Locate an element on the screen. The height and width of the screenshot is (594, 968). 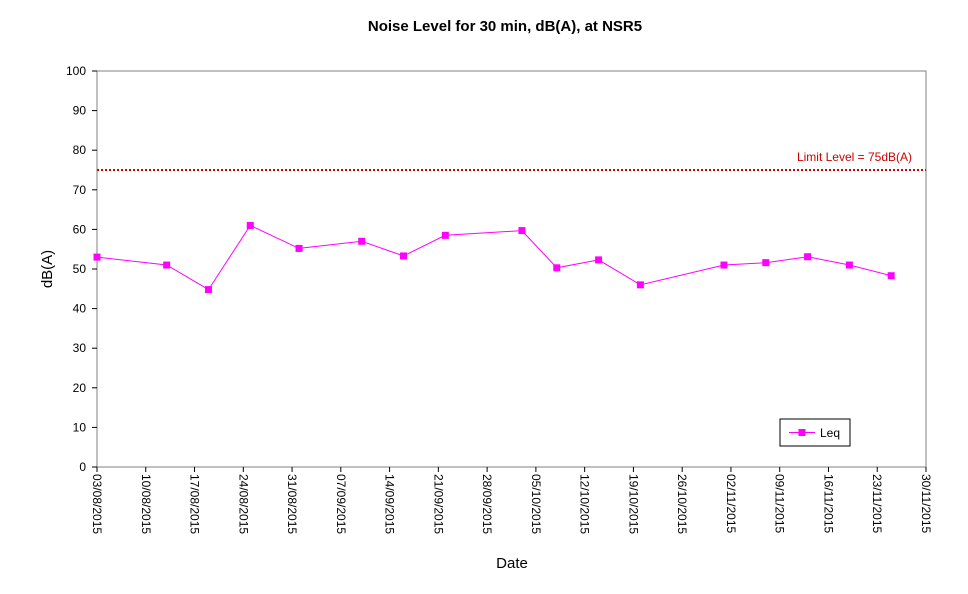
series-leq is located at coordinates (494, 257).